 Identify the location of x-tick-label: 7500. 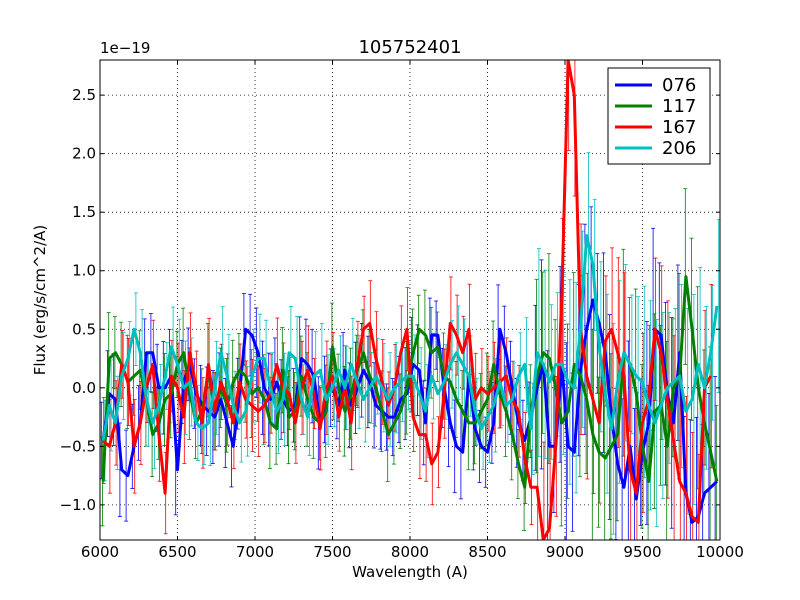
(332, 552).